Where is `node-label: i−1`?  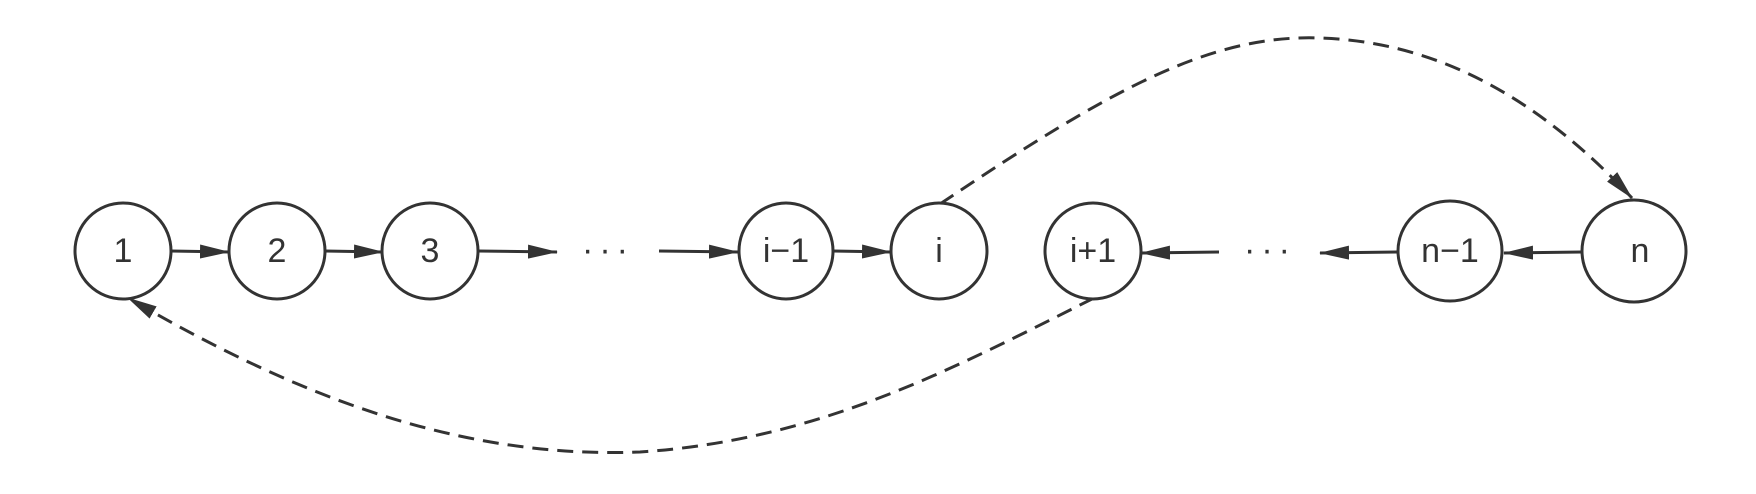 node-label: i−1 is located at coordinates (786, 251).